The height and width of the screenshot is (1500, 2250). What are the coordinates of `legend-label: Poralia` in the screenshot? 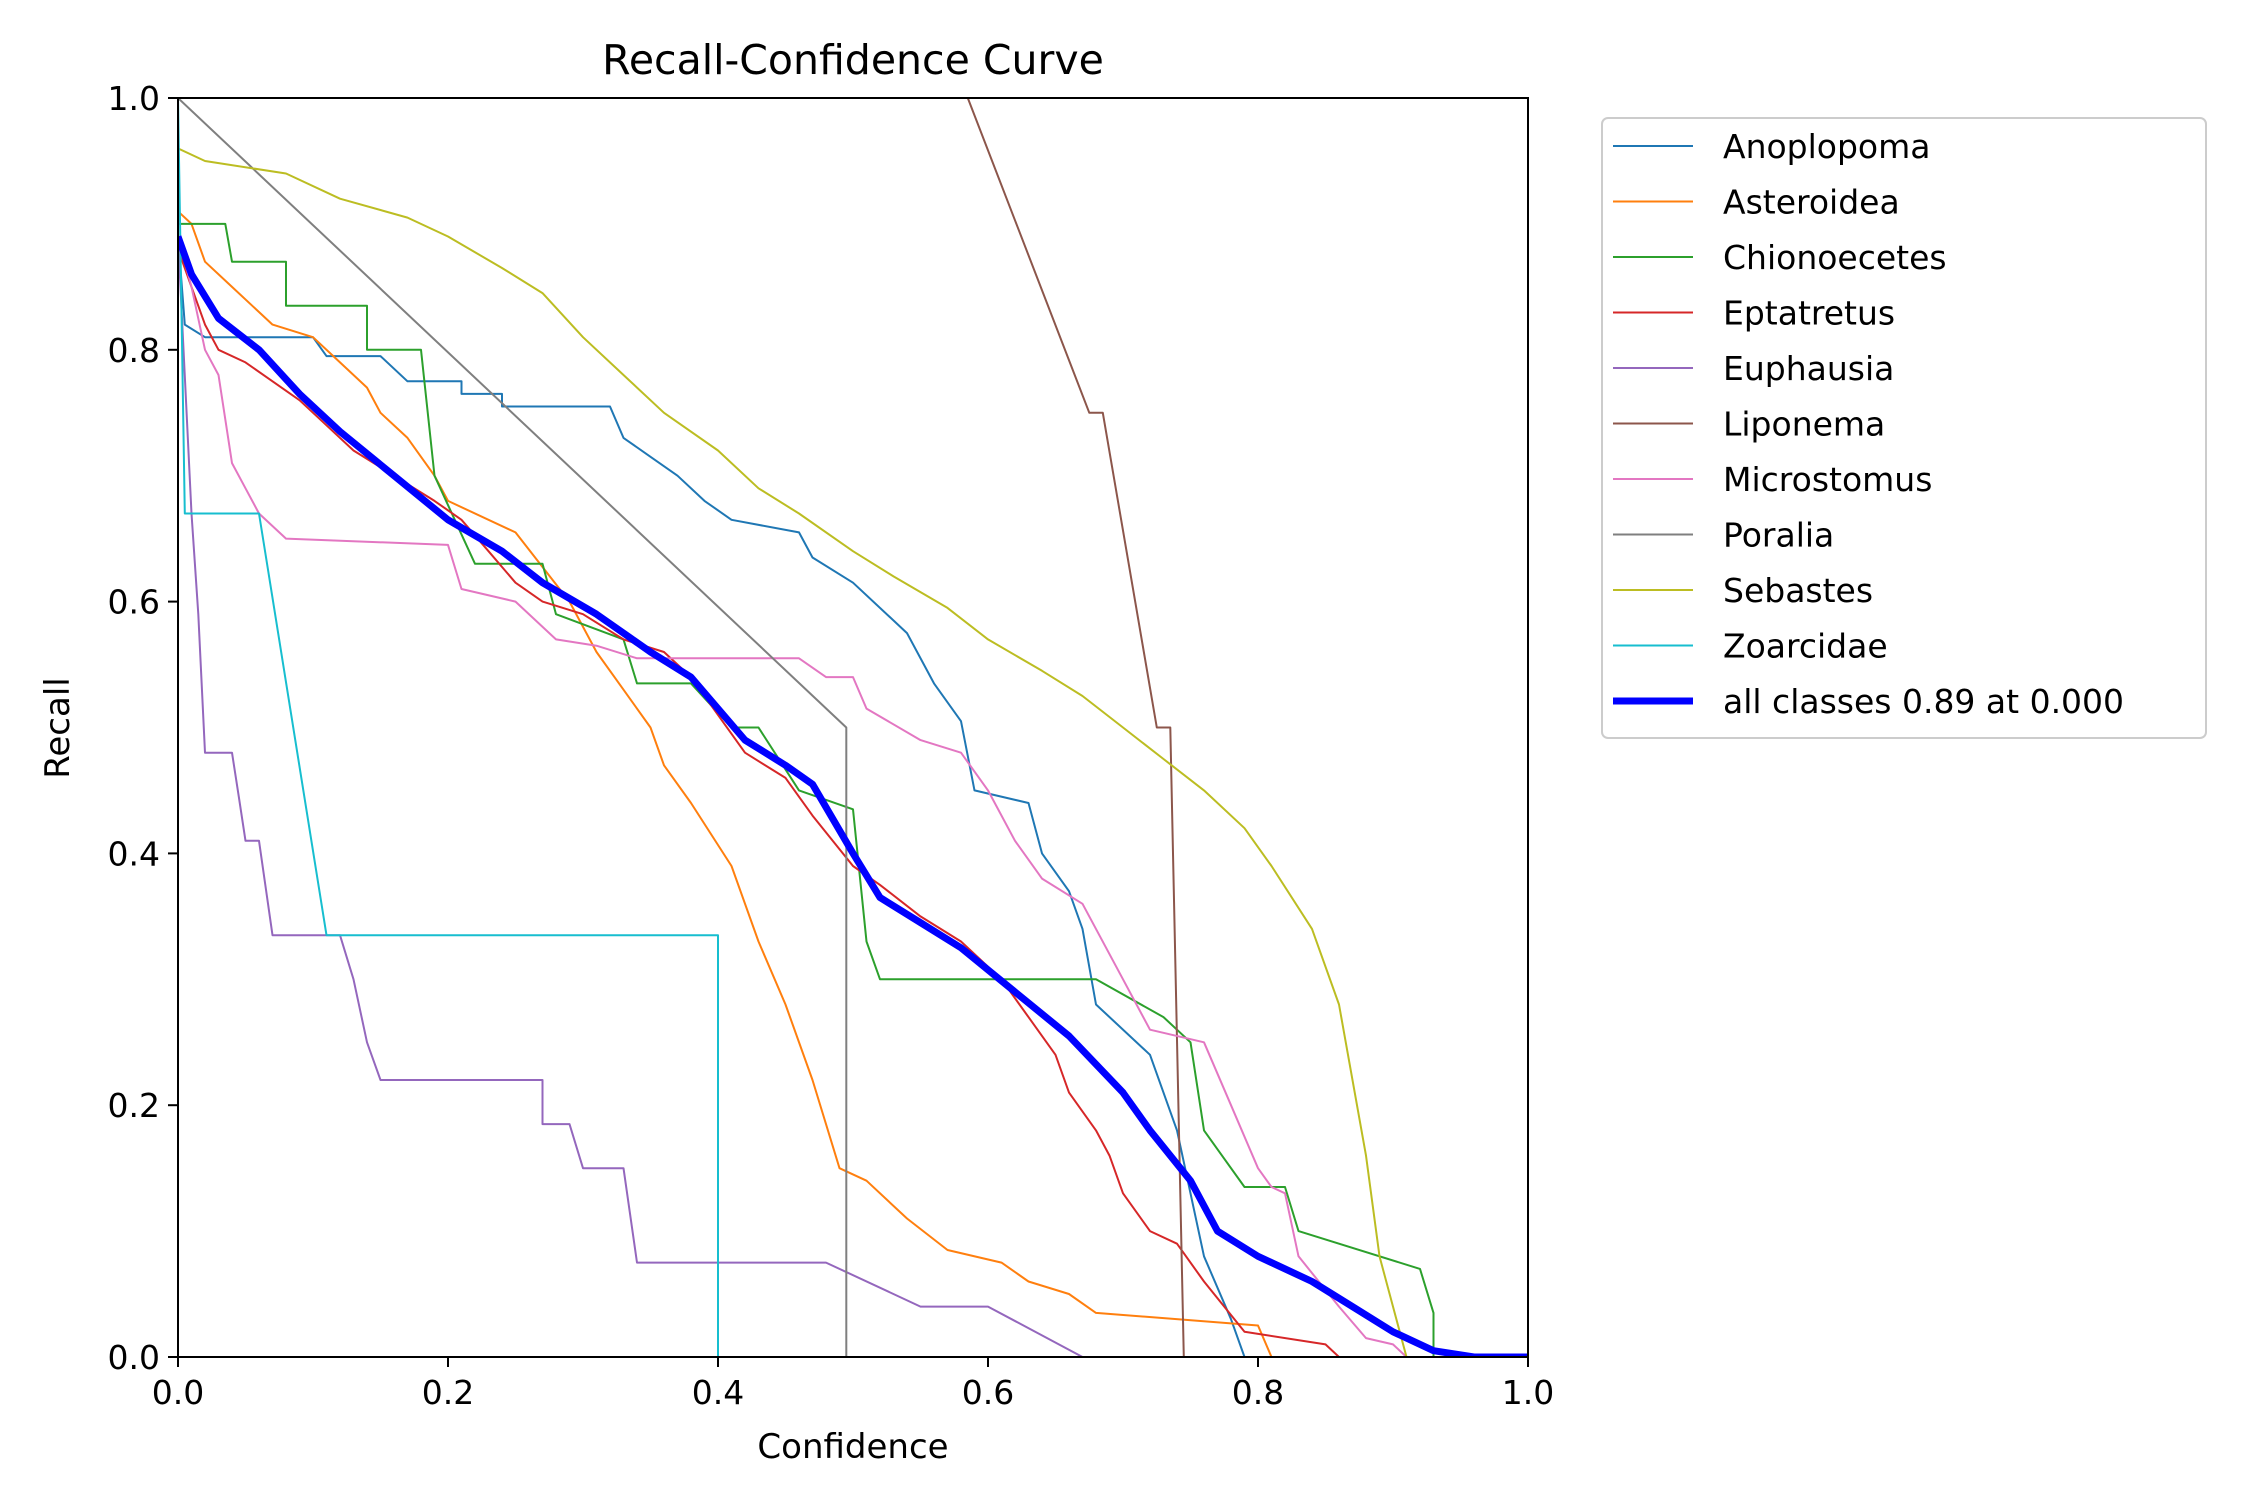 It's located at (1778, 535).